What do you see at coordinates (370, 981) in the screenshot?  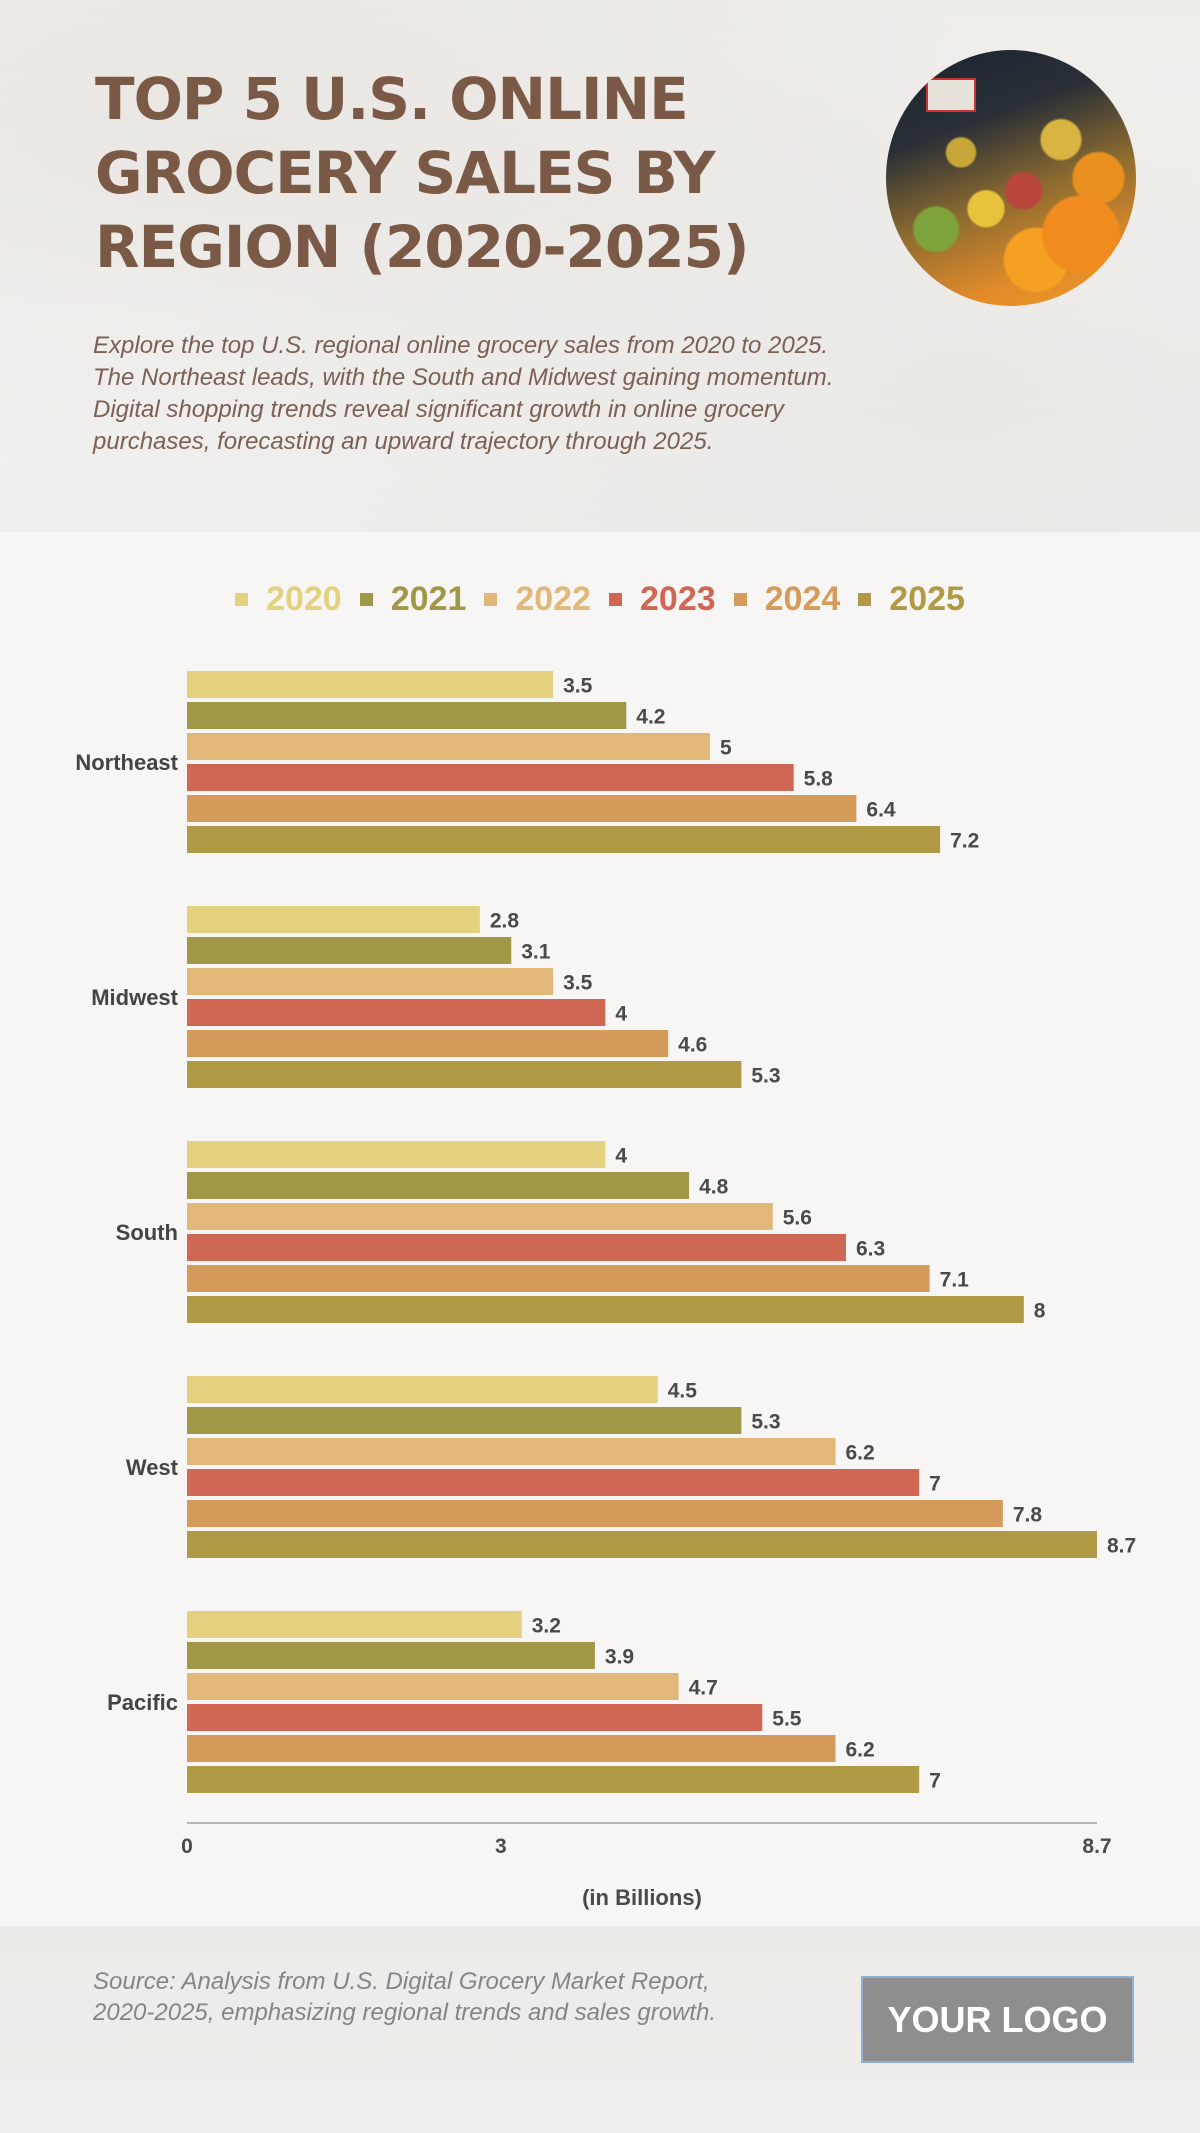 I see `bar-midwest-2022` at bounding box center [370, 981].